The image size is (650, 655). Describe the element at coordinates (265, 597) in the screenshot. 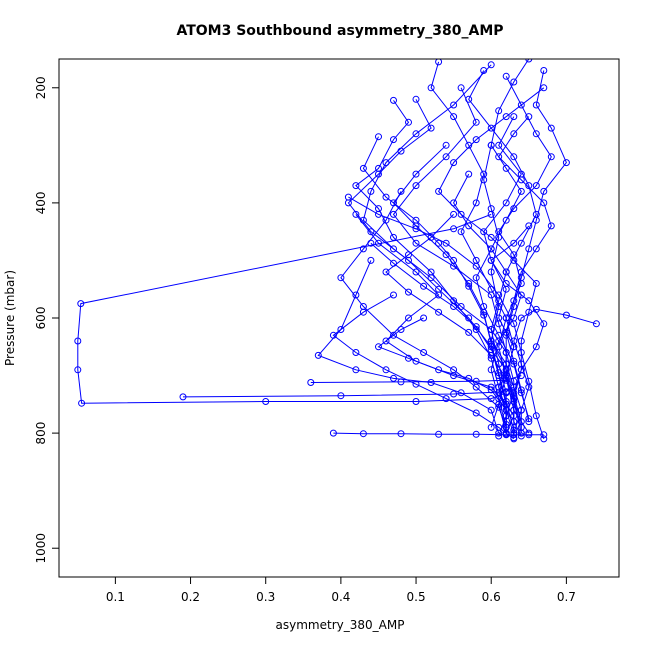

I see `x-tick-label: 0.3` at that location.